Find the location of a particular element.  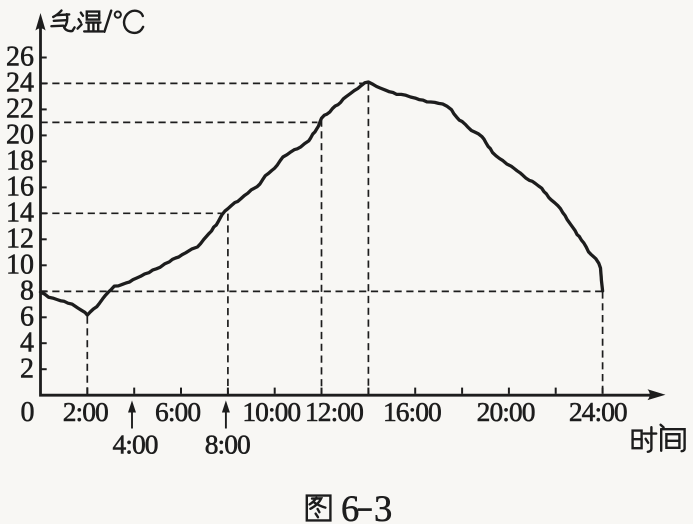

svg-text: 4 is located at coordinates (27, 342).